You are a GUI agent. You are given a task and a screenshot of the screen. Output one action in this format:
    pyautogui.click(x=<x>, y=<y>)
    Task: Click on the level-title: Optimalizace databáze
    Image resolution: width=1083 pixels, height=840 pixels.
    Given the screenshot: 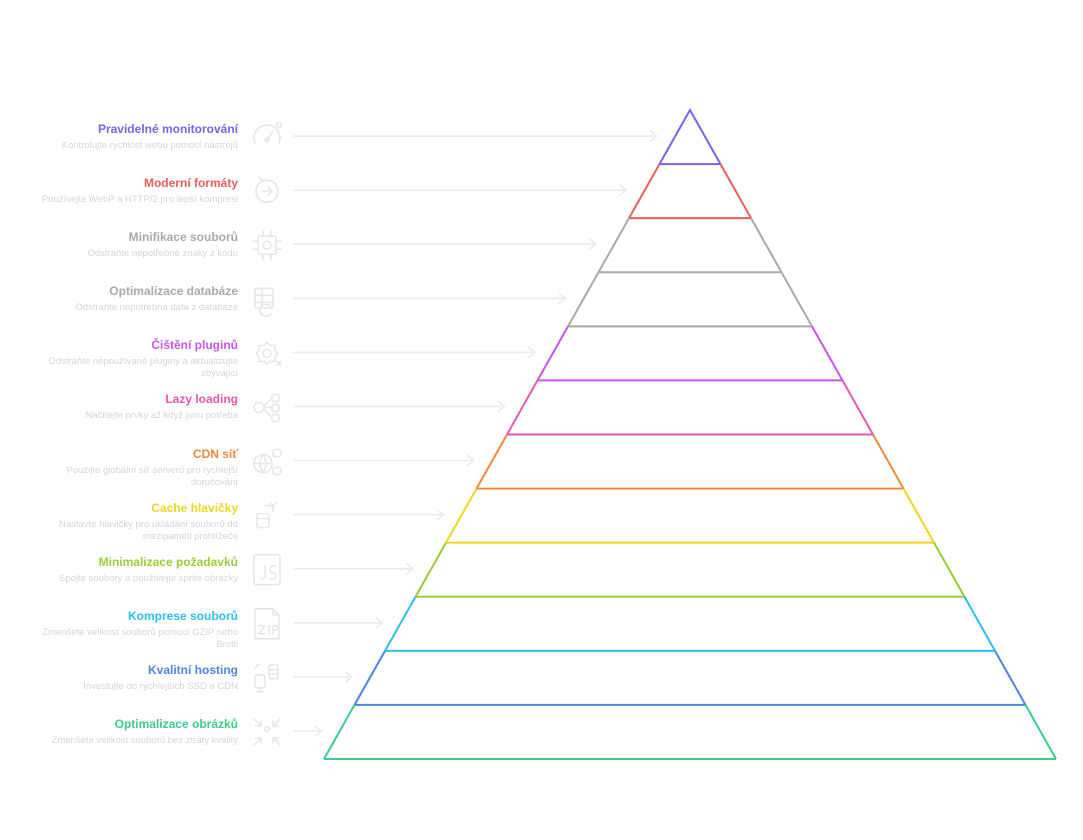 What is the action you would take?
    pyautogui.click(x=173, y=291)
    